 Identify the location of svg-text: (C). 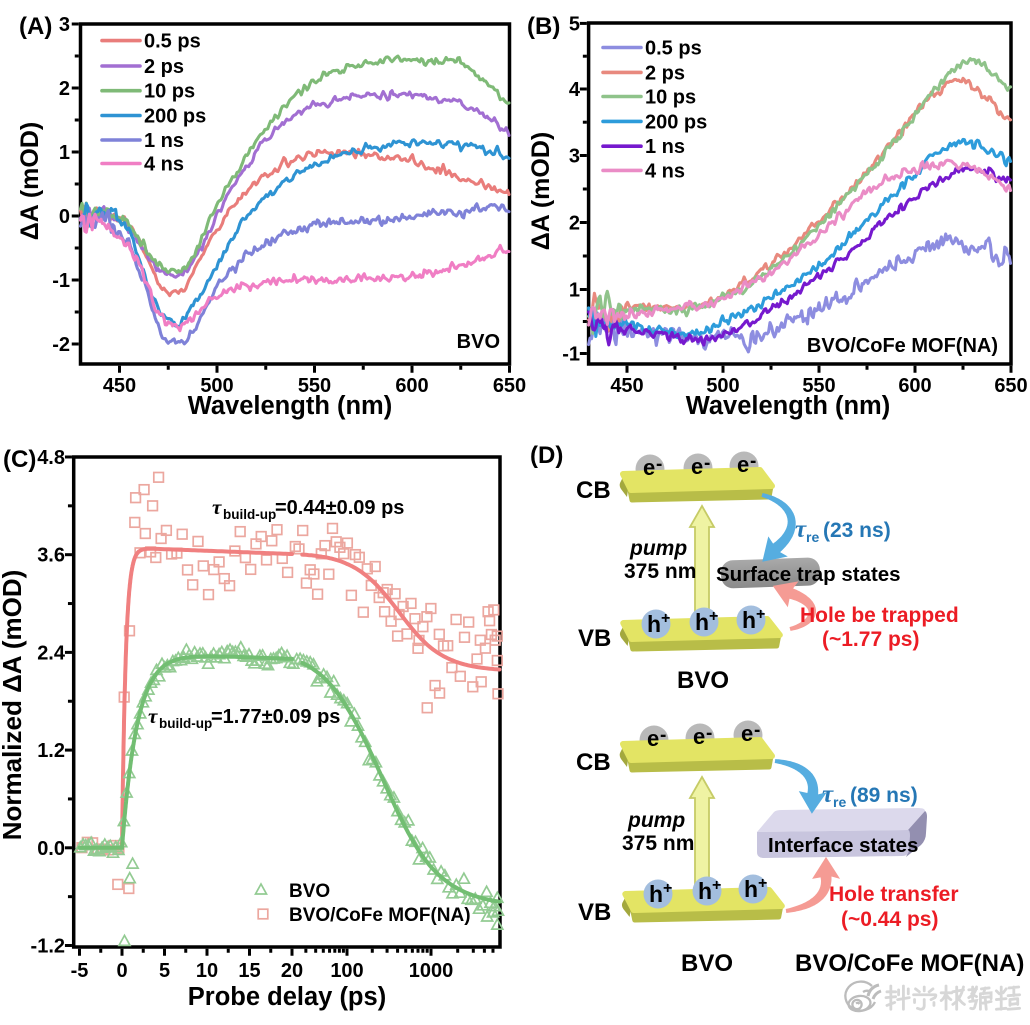
(19, 459).